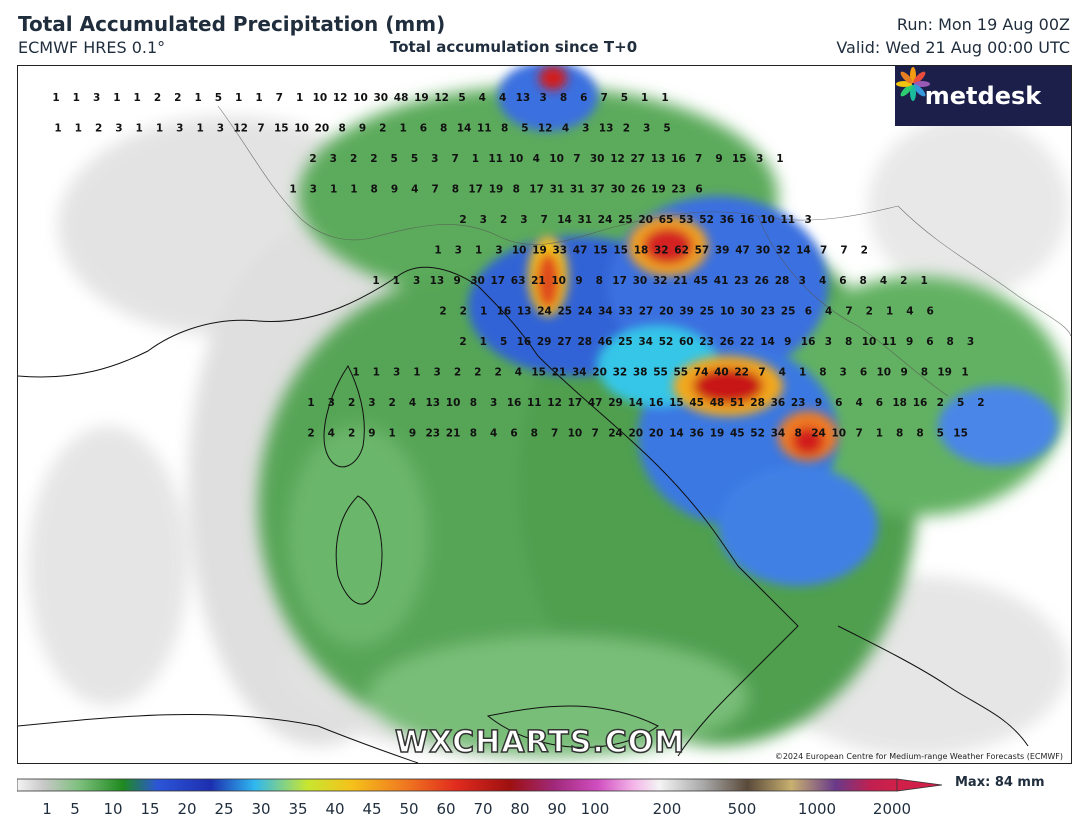 Image resolution: width=1088 pixels, height=835 pixels. What do you see at coordinates (983, 24) in the screenshot?
I see `run-time: Run: Mon 19 Aug 00Z` at bounding box center [983, 24].